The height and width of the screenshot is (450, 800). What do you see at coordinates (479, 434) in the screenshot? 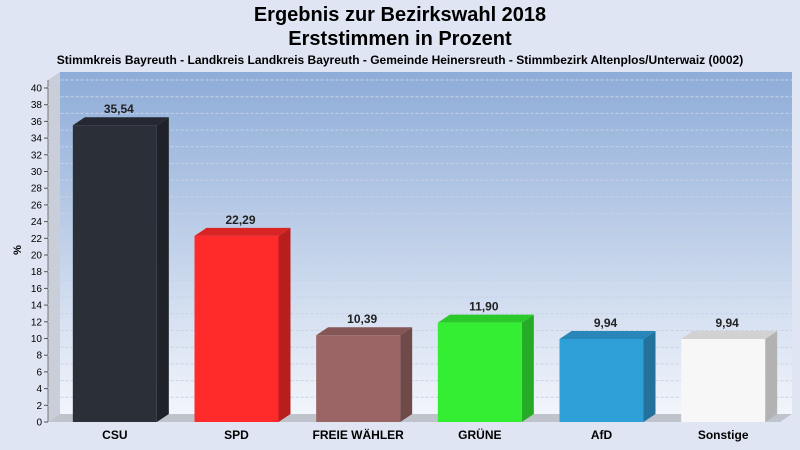
I see `x-tick-label: GRÜNE` at bounding box center [479, 434].